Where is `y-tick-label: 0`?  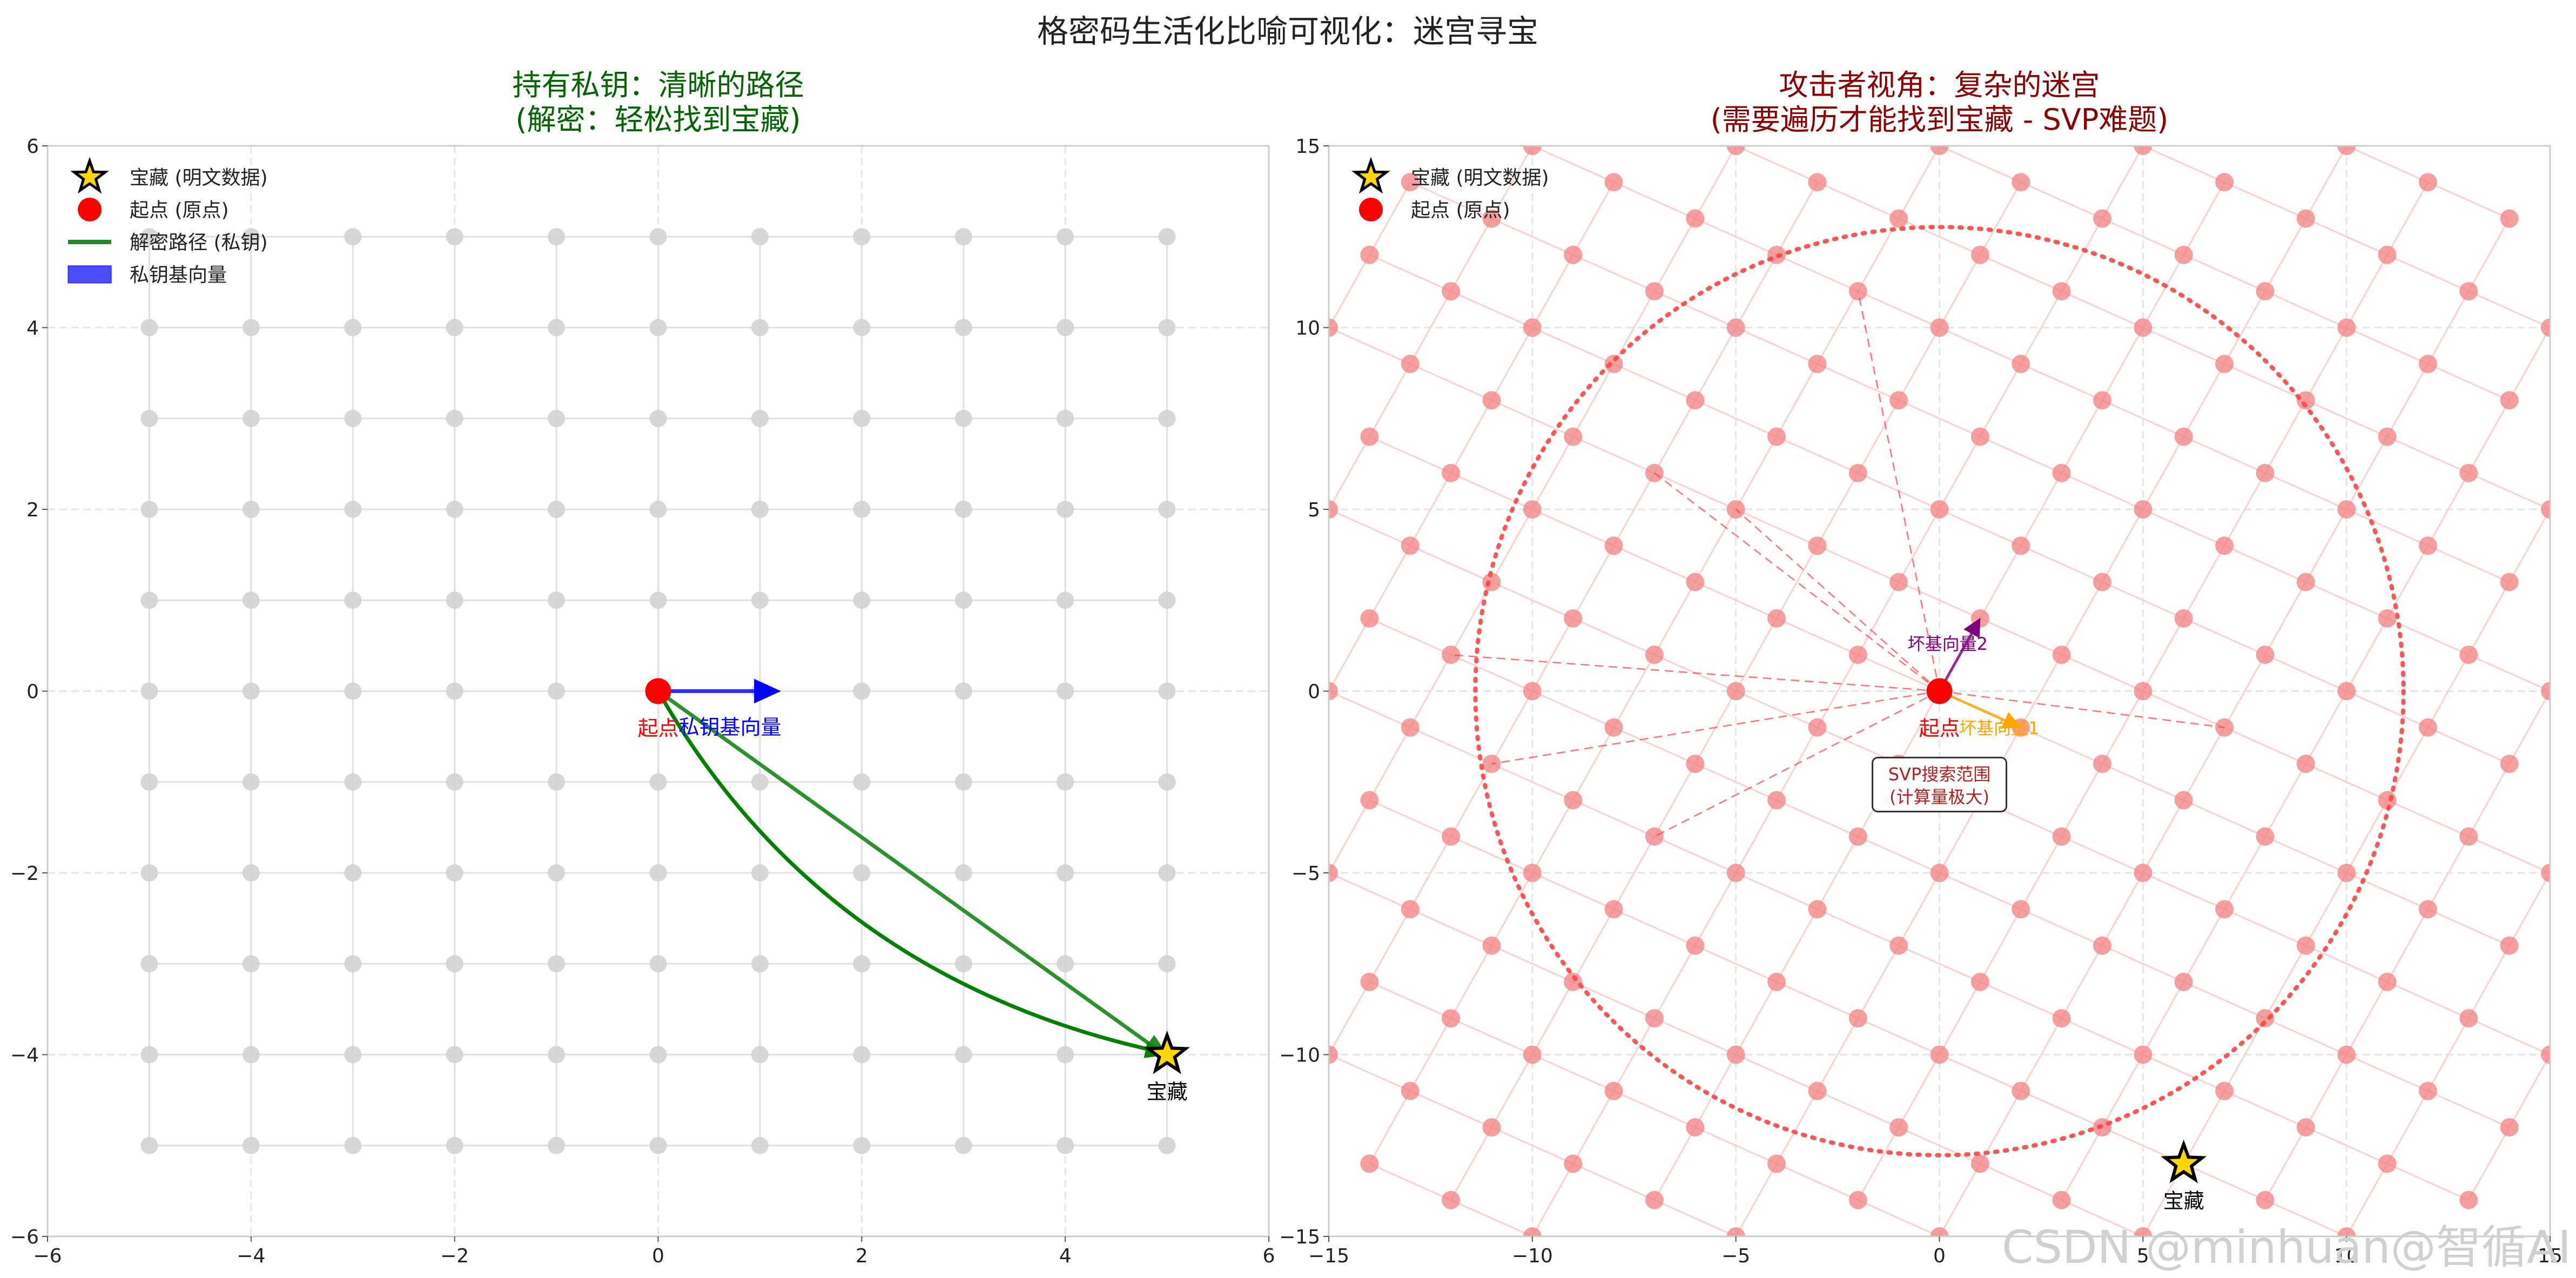
y-tick-label: 0 is located at coordinates (32, 692).